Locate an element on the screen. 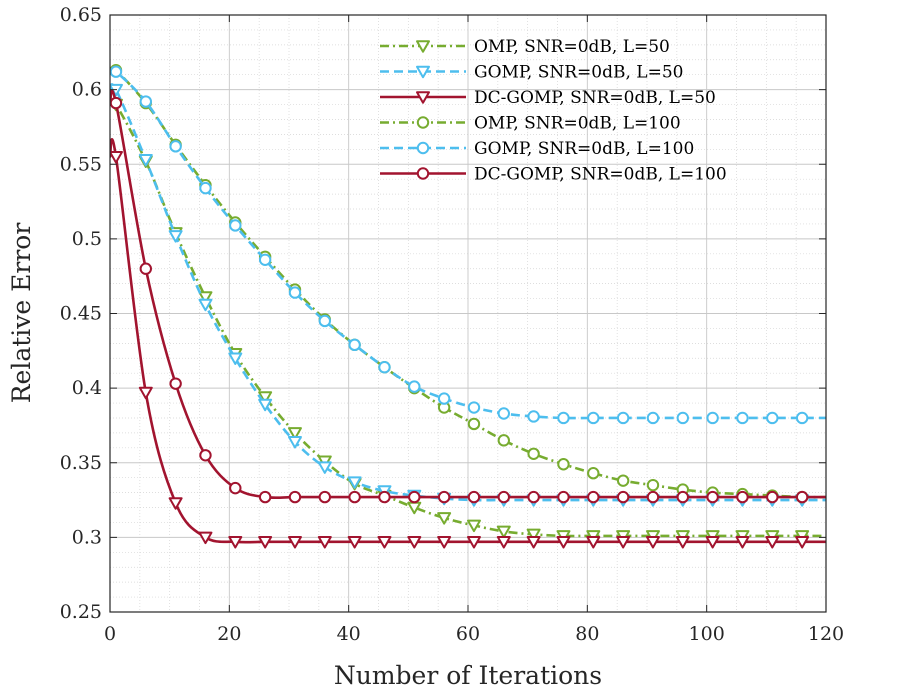 The image size is (897, 693). legend-label: DC-GOMP, SNR=0dB, L=100 is located at coordinates (600, 175).